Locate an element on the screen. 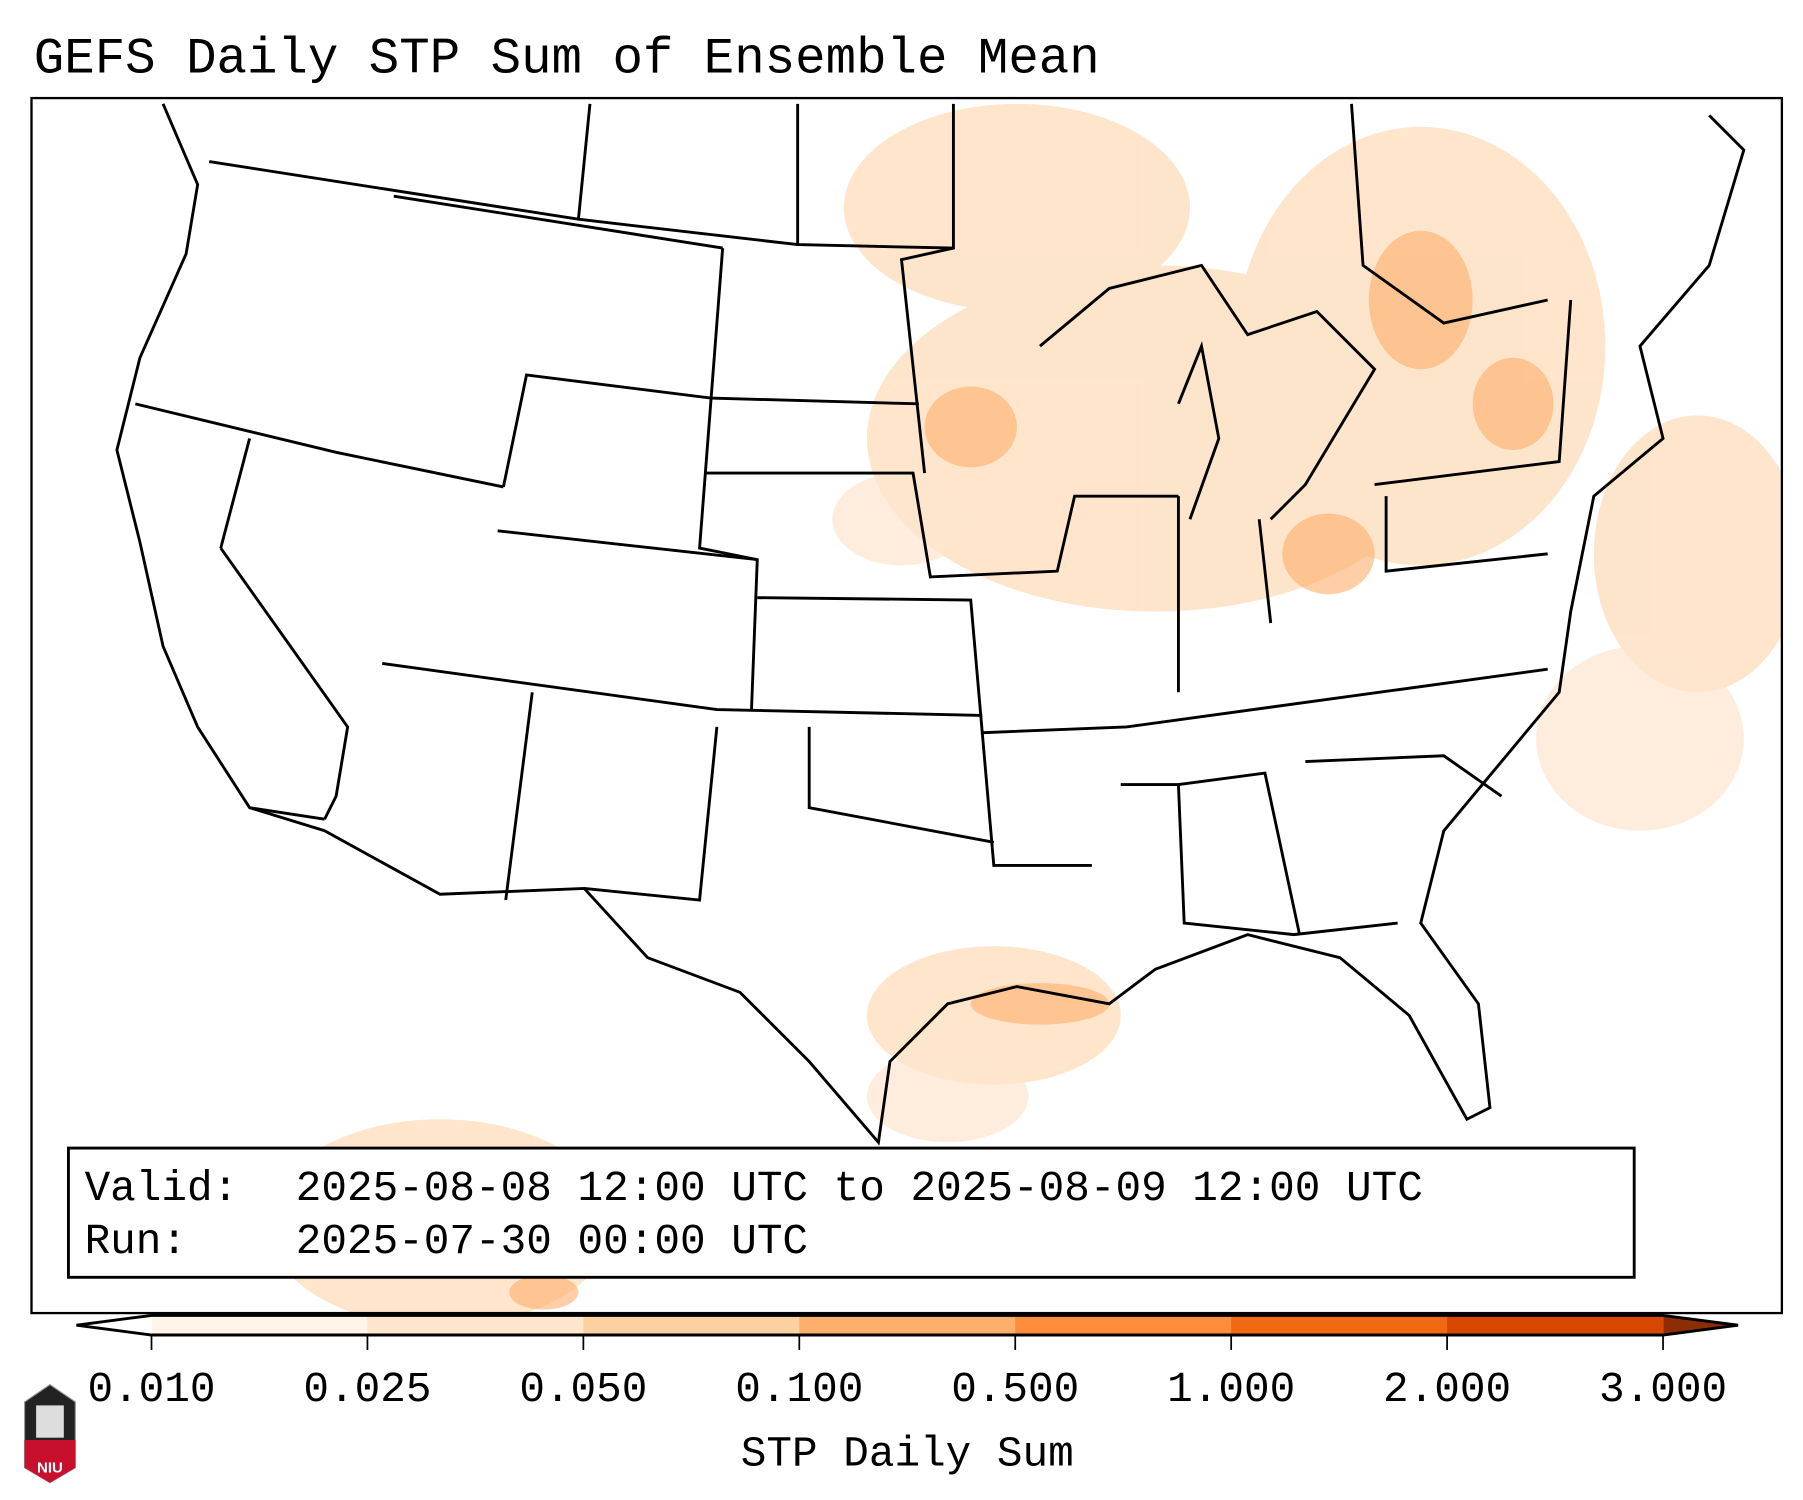  niu-logo: NIU is located at coordinates (49, 1433).